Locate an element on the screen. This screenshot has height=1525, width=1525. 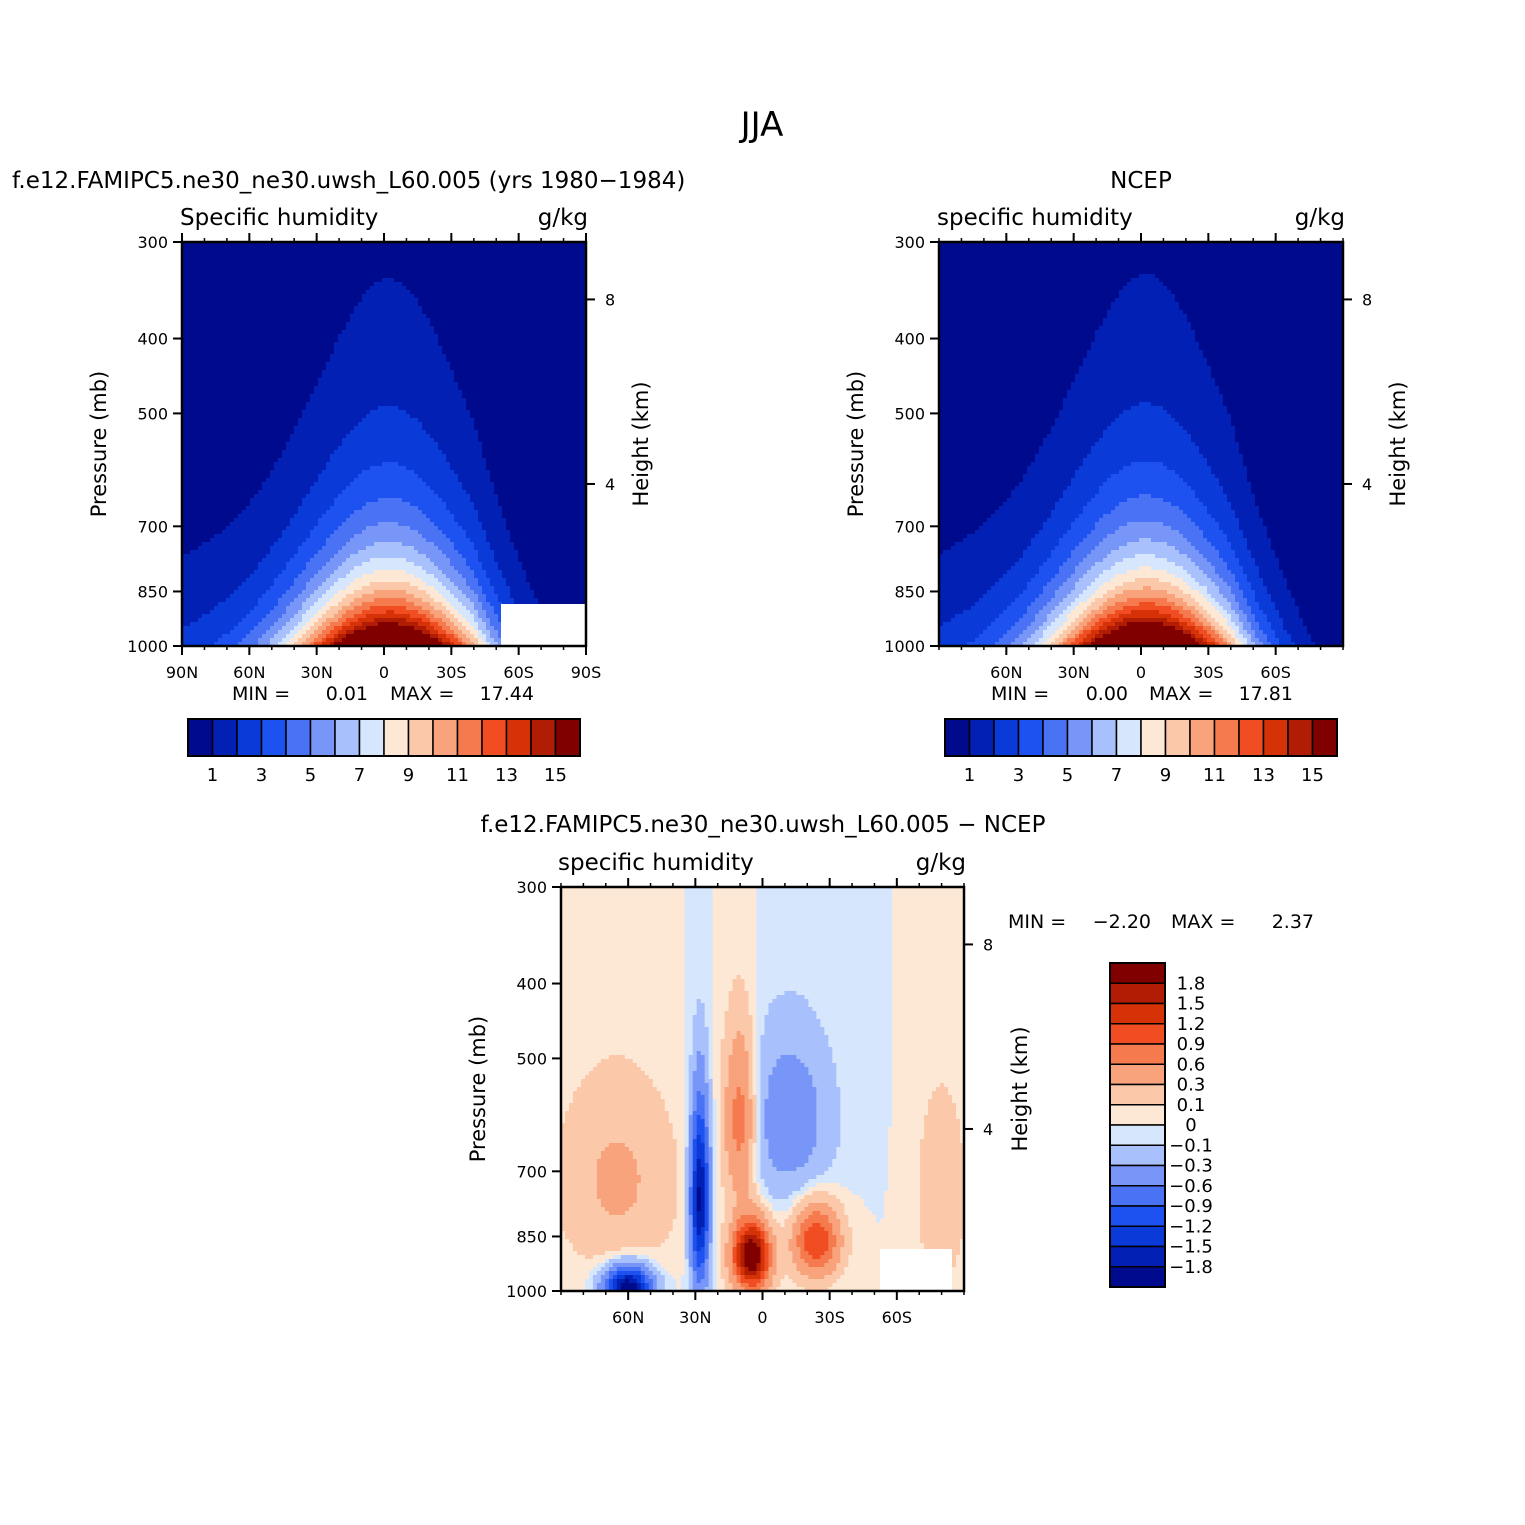
panel-model-units: g/kg is located at coordinates (563, 218).